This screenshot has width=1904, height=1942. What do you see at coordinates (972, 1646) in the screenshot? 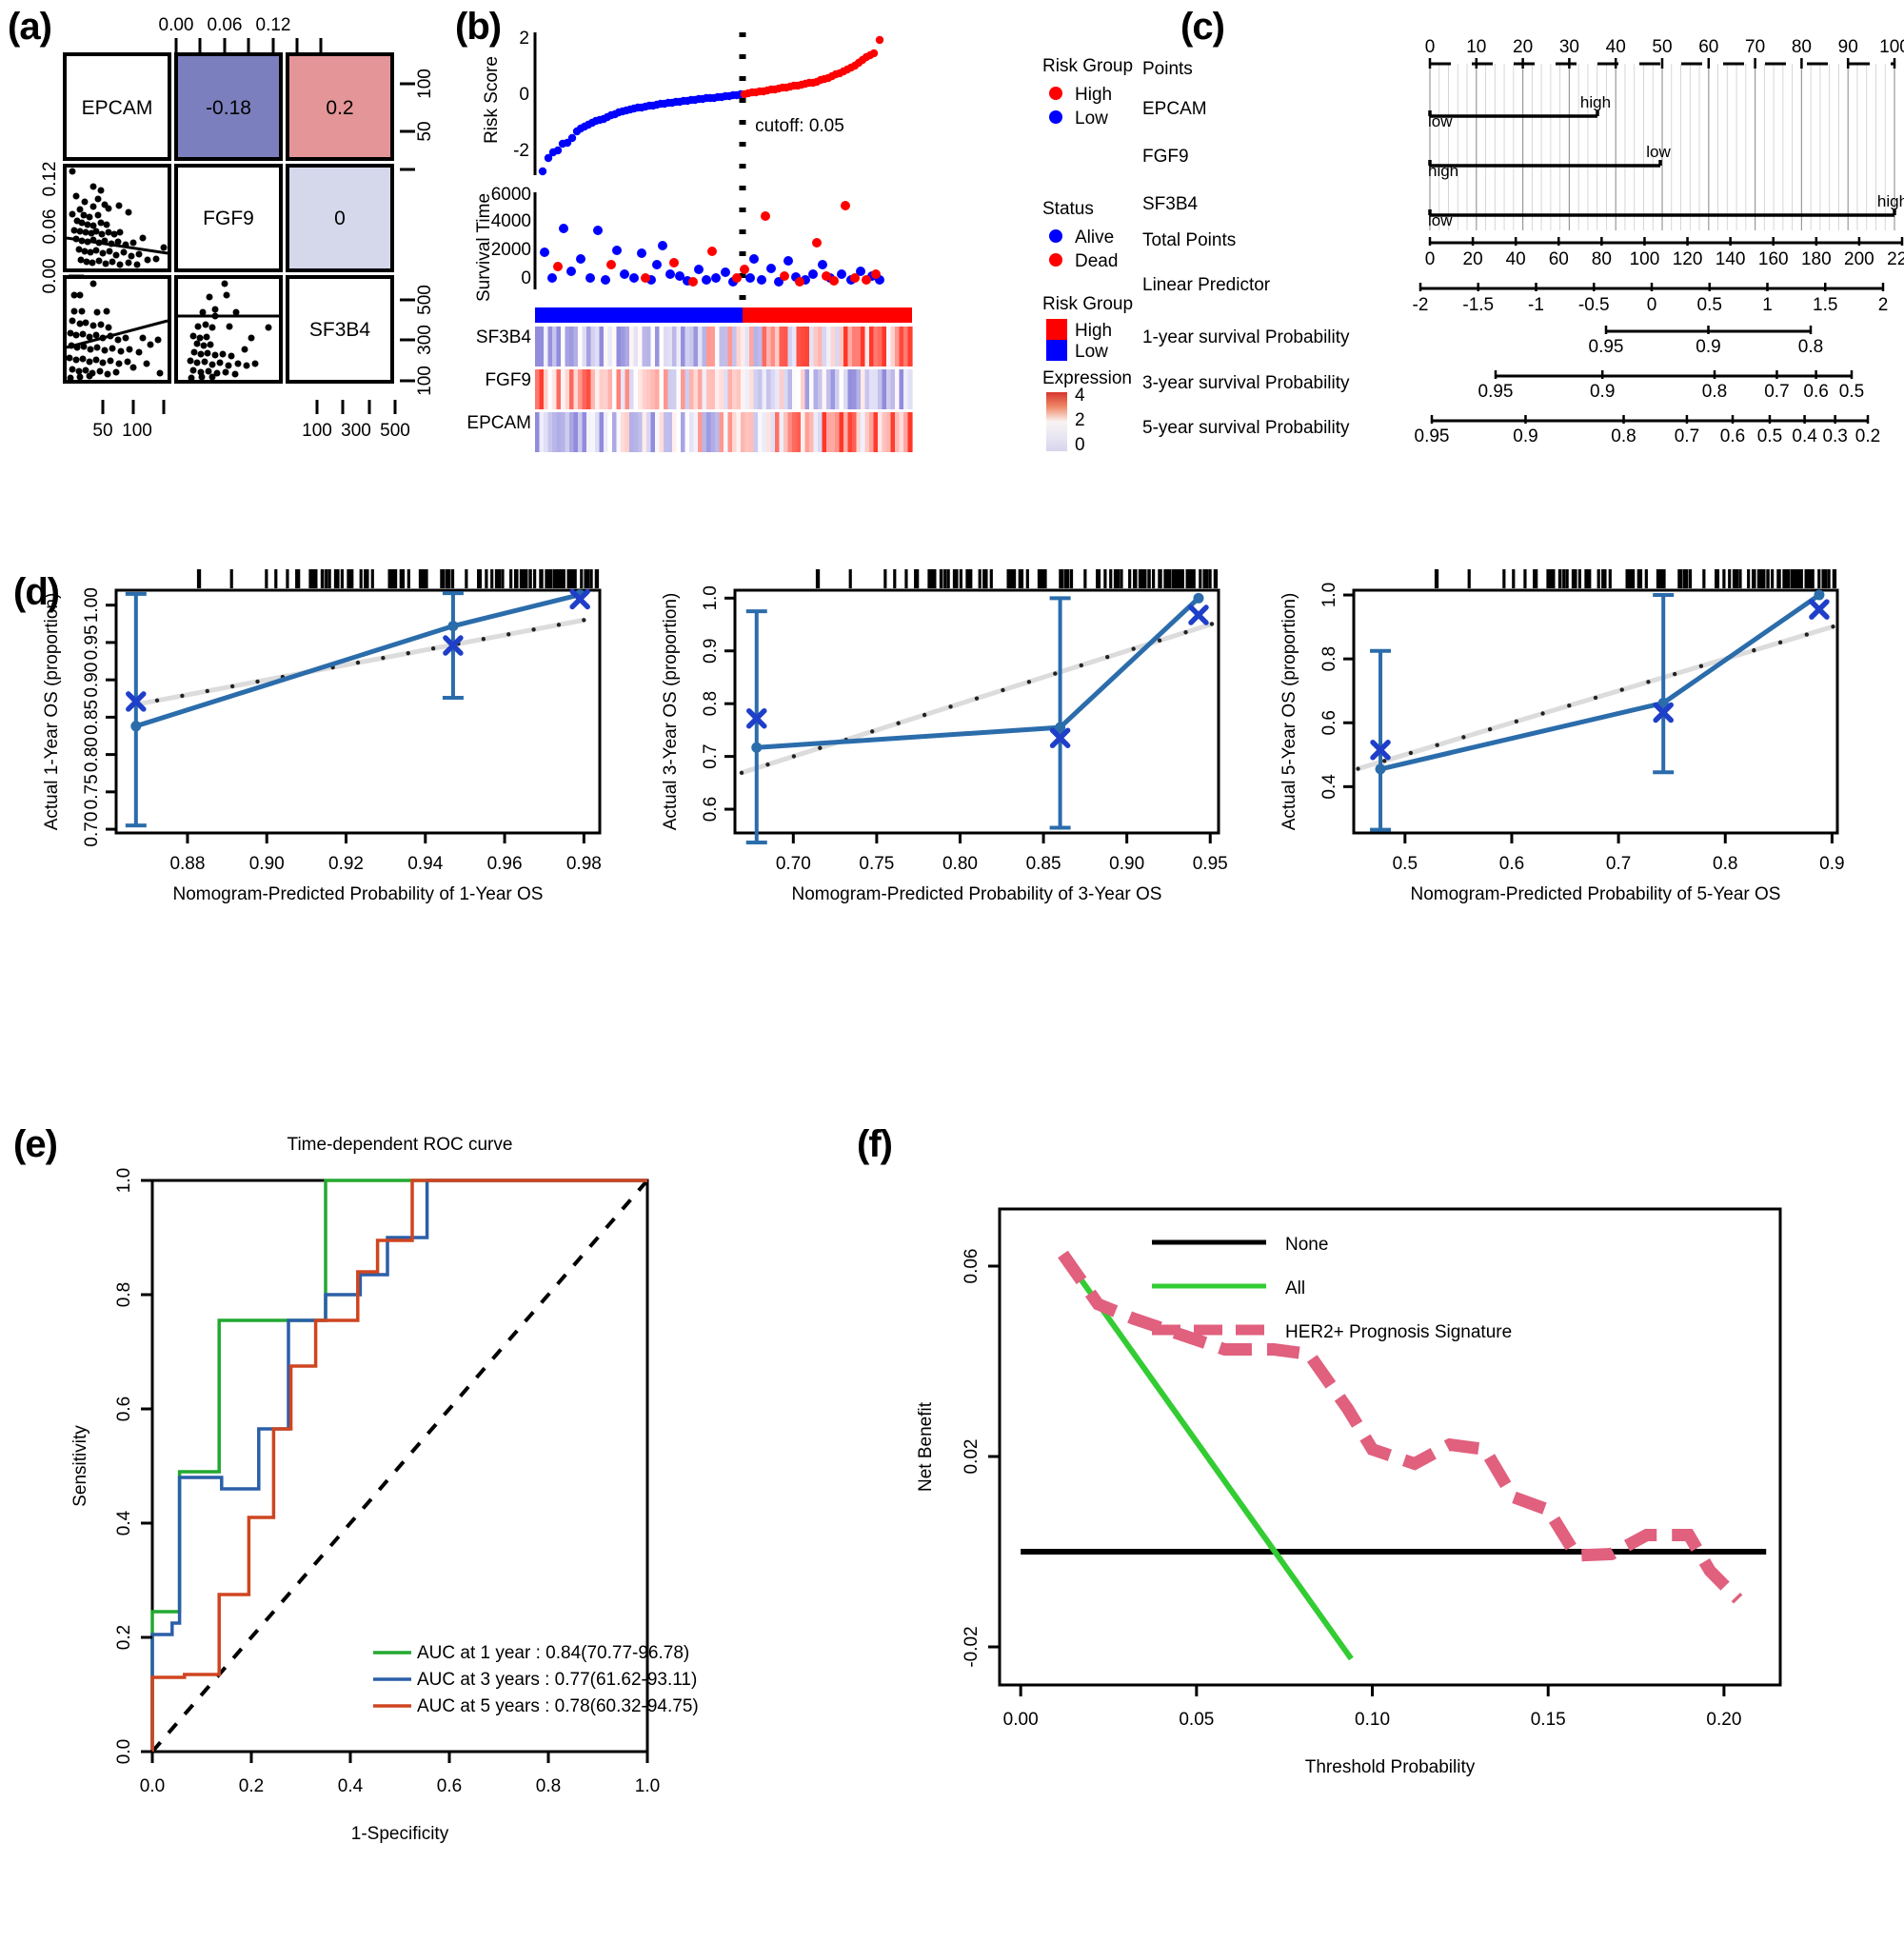
I see `dca-ytick-label: -0.02` at bounding box center [972, 1646].